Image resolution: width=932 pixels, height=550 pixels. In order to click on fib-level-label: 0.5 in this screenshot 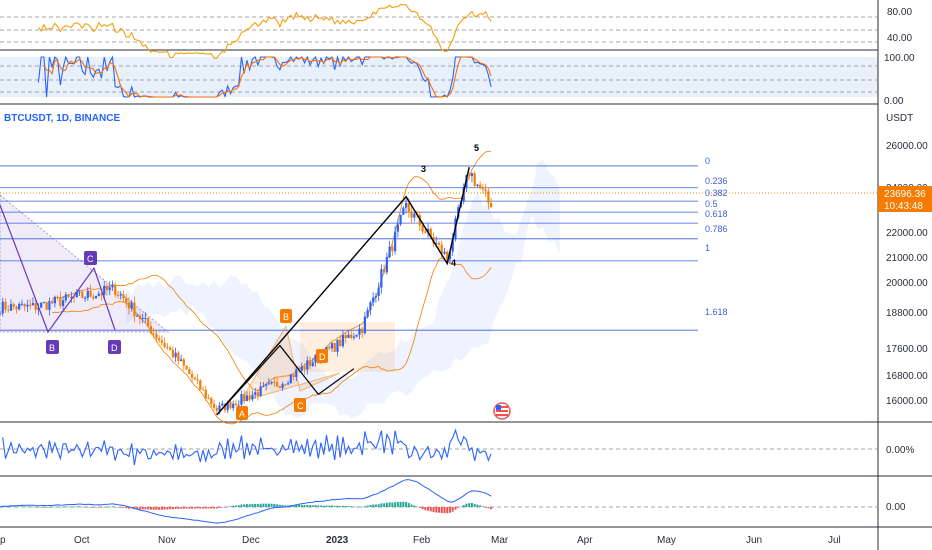, I will do `click(711, 204)`.